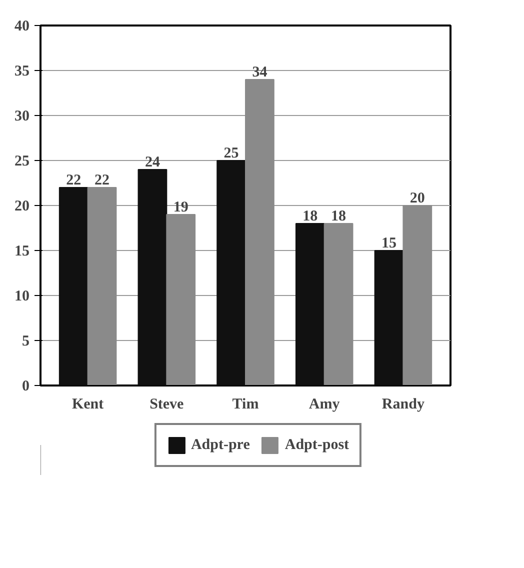  What do you see at coordinates (22, 296) in the screenshot?
I see `y-tick-label: 10` at bounding box center [22, 296].